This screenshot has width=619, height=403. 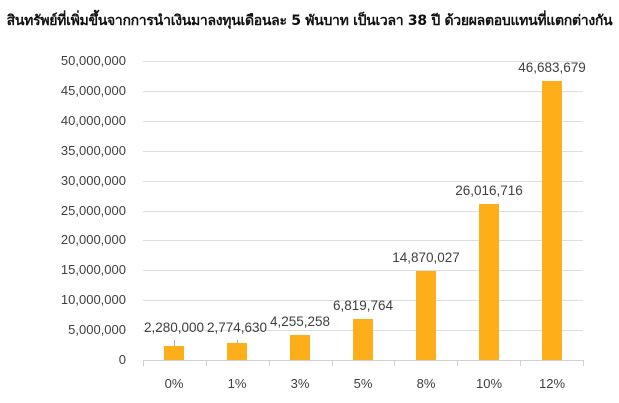 I want to click on x-tick-label: 10%, so click(x=489, y=383).